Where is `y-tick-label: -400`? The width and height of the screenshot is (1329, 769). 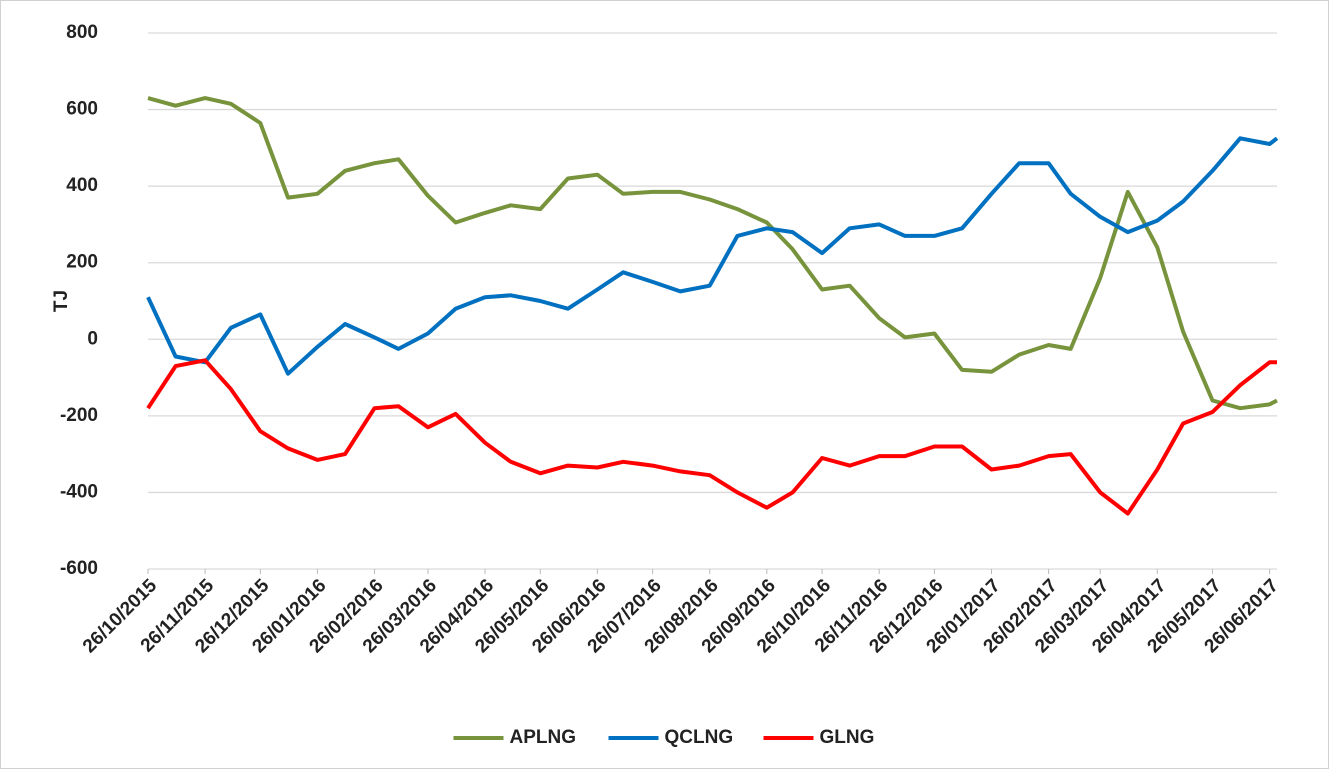
y-tick-label: -400 is located at coordinates (79, 491).